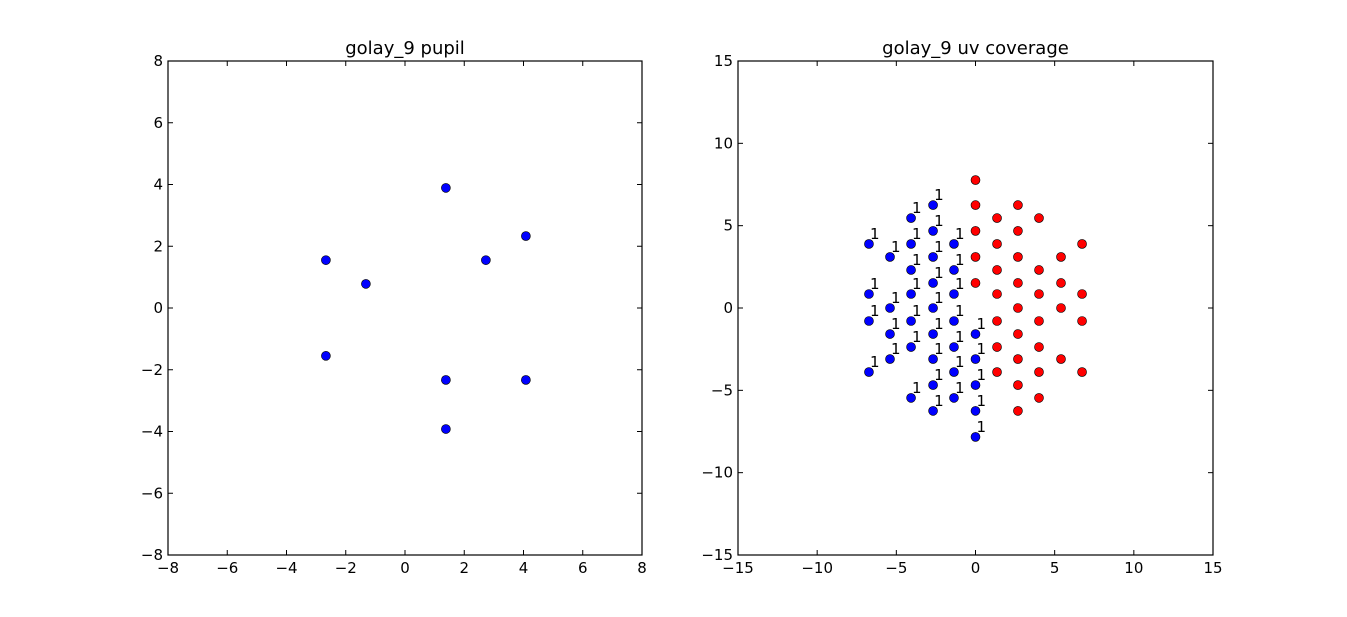 This screenshot has height=617, width=1347. What do you see at coordinates (976, 568) in the screenshot?
I see `uv-xtick-label: 0` at bounding box center [976, 568].